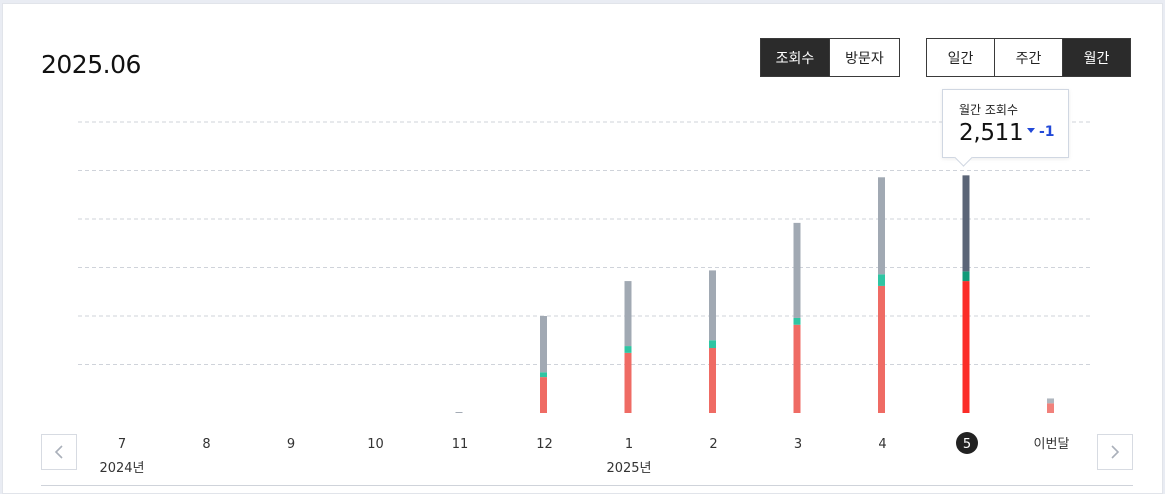  What do you see at coordinates (206, 444) in the screenshot?
I see `x-tick-label: 8` at bounding box center [206, 444].